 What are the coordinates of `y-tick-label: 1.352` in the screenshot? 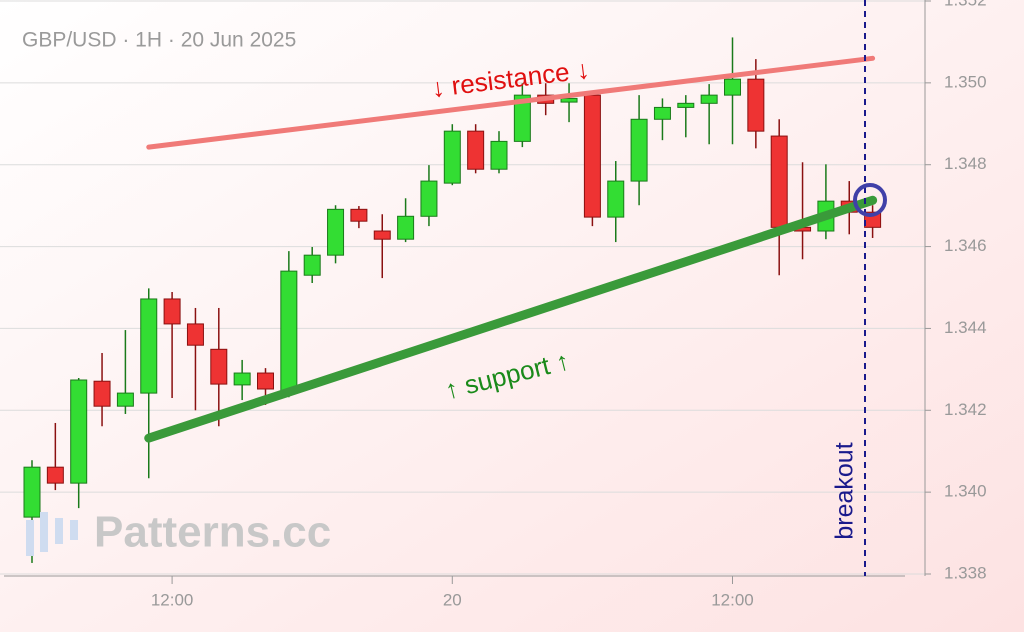 It's located at (965, 4).